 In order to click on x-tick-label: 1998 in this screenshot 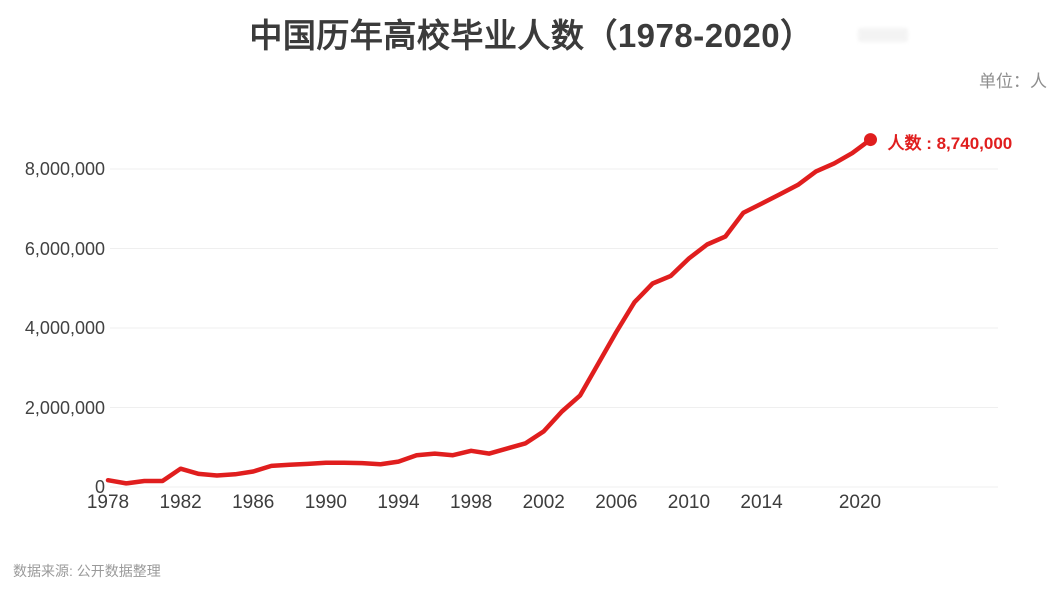, I will do `click(471, 502)`.